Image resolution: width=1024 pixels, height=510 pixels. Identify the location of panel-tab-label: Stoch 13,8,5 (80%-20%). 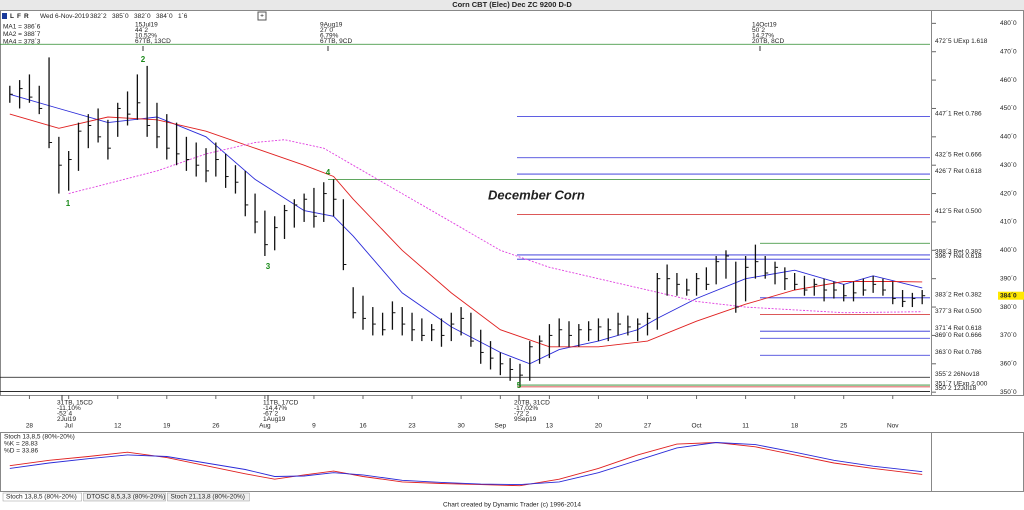
(41, 497).